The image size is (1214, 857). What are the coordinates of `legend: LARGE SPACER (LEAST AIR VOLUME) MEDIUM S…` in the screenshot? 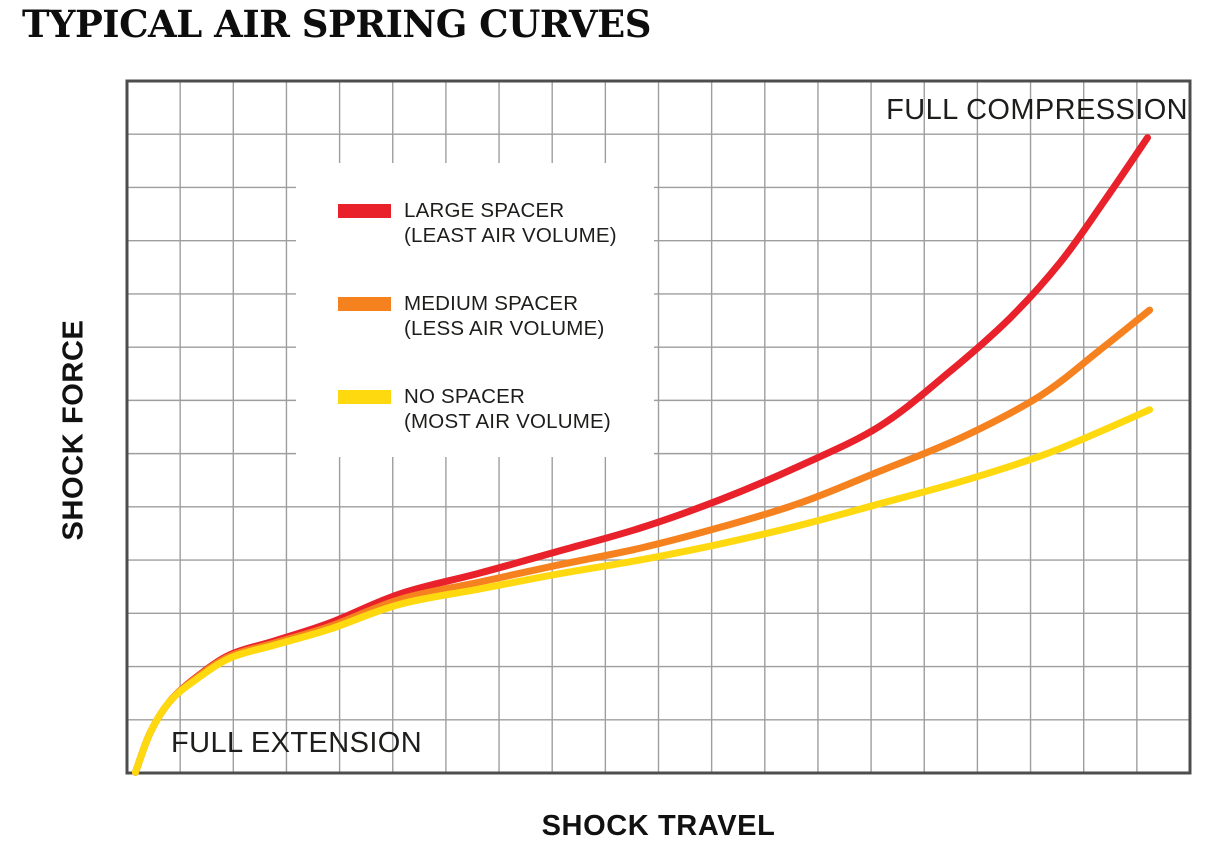 It's located at (475, 310).